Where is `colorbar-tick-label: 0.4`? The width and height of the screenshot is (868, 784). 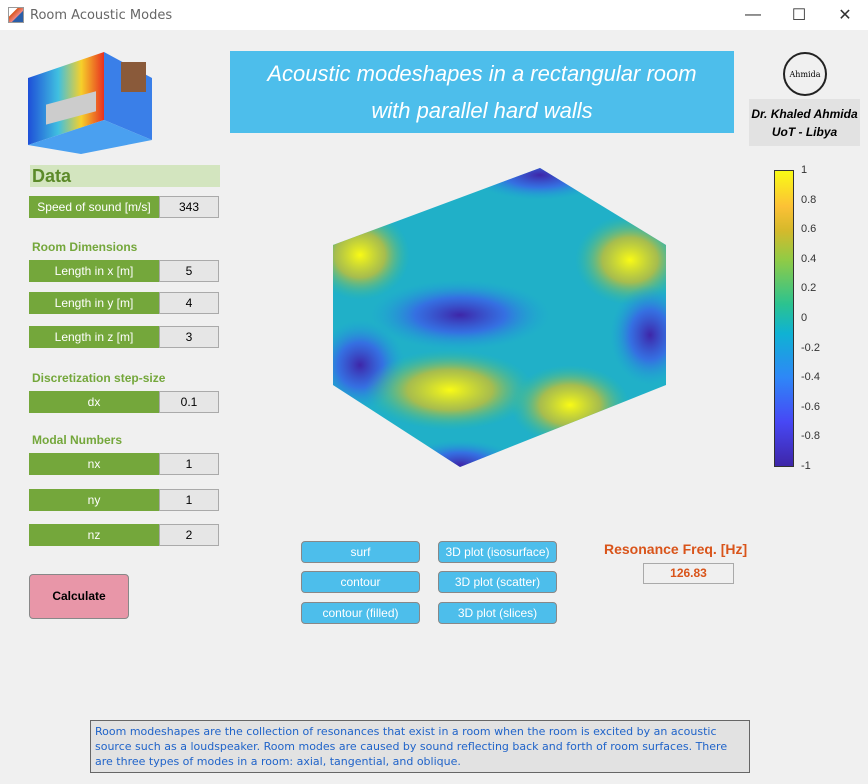 colorbar-tick-label: 0.4 is located at coordinates (809, 258).